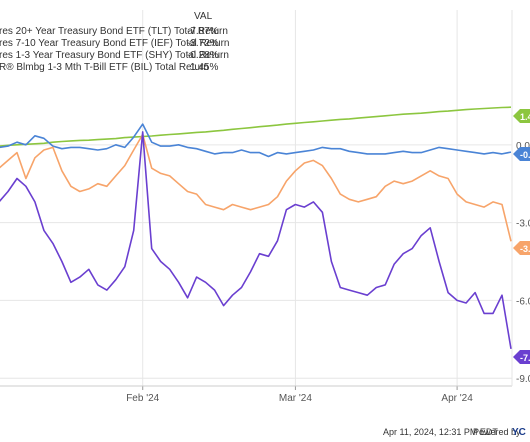 Image resolution: width=530 pixels, height=442 pixels. Describe the element at coordinates (204, 67) in the screenshot. I see `legend-value-bil: 1.45%` at that location.